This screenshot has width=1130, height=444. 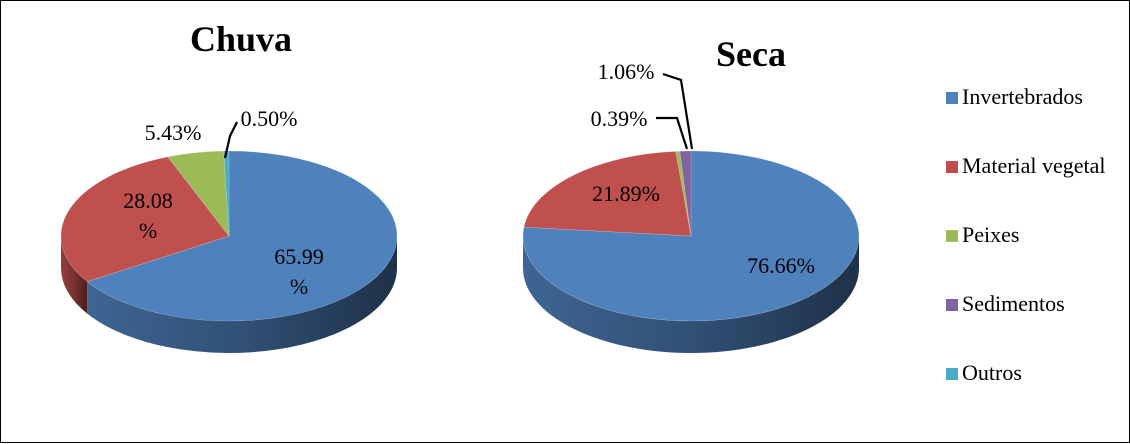 I want to click on data-label-outros: 0.50%, so click(x=269, y=118).